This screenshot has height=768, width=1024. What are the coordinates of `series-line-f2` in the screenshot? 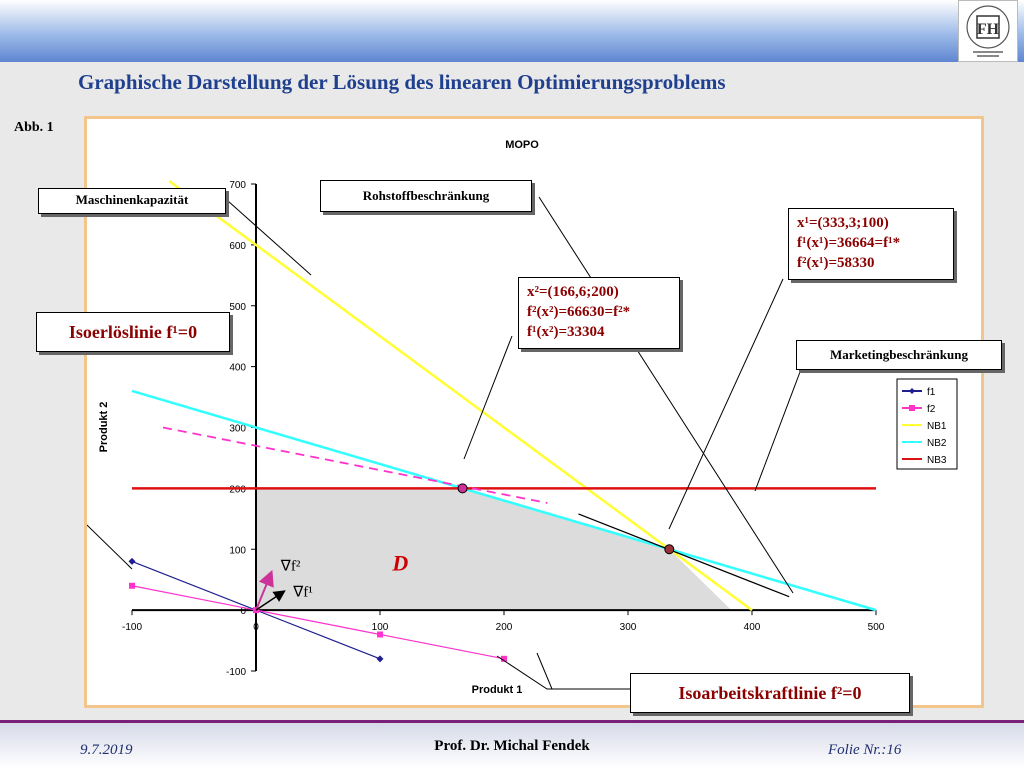 It's located at (318, 622).